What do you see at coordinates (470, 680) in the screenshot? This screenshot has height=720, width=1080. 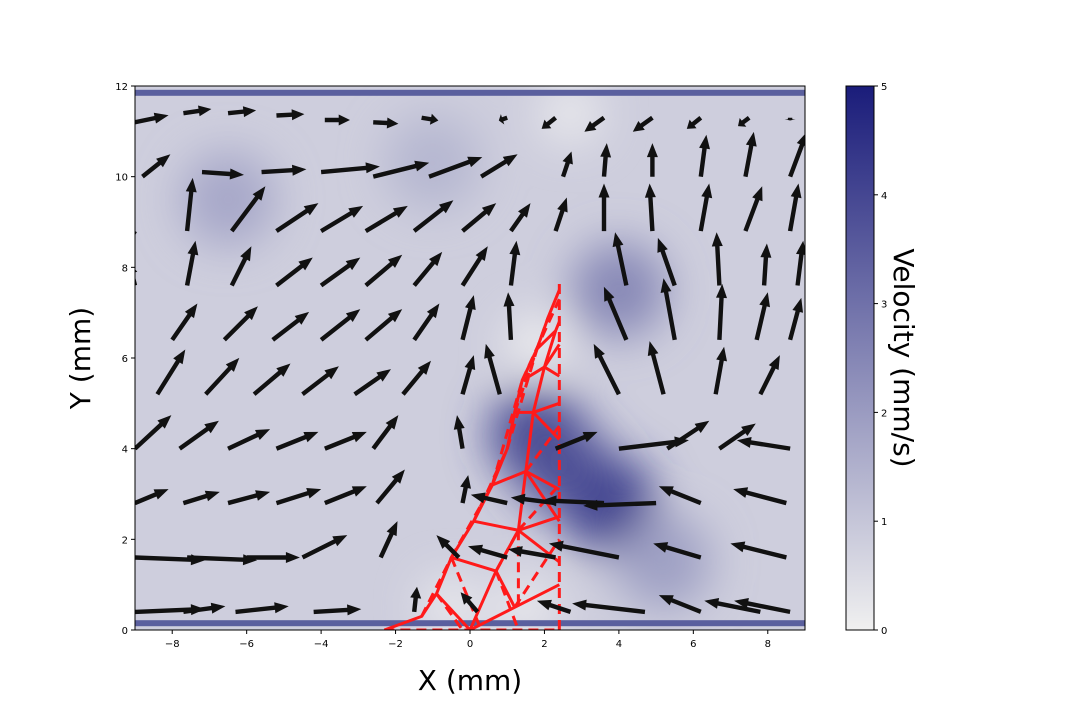 I see `x-axis-label: X (mm)` at bounding box center [470, 680].